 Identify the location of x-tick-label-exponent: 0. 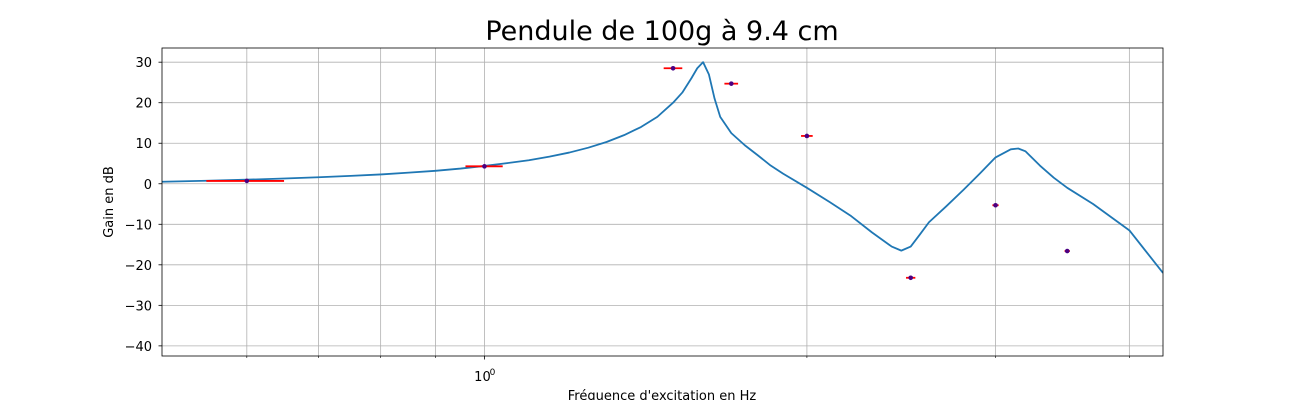
(493, 373).